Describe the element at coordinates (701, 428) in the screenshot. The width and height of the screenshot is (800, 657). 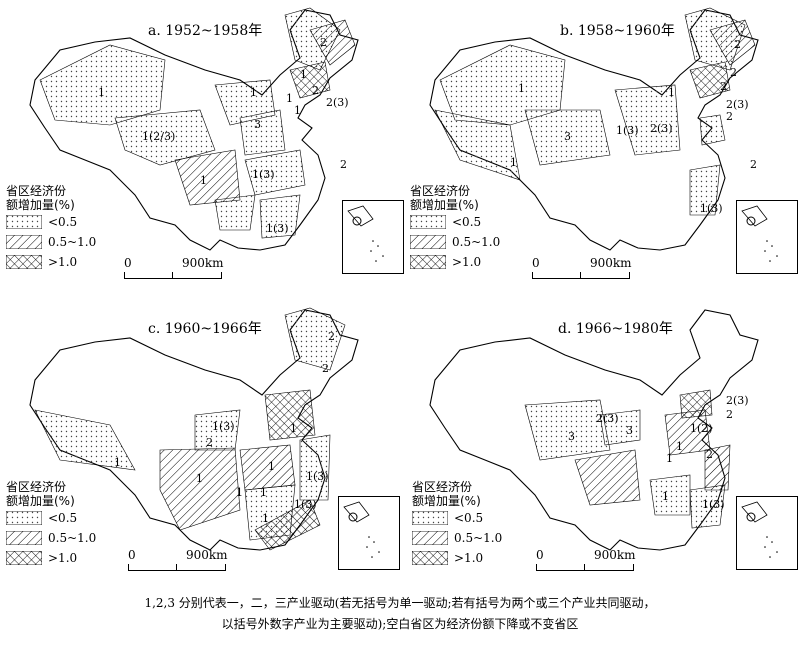
I see `region-label: 1(2)` at that location.